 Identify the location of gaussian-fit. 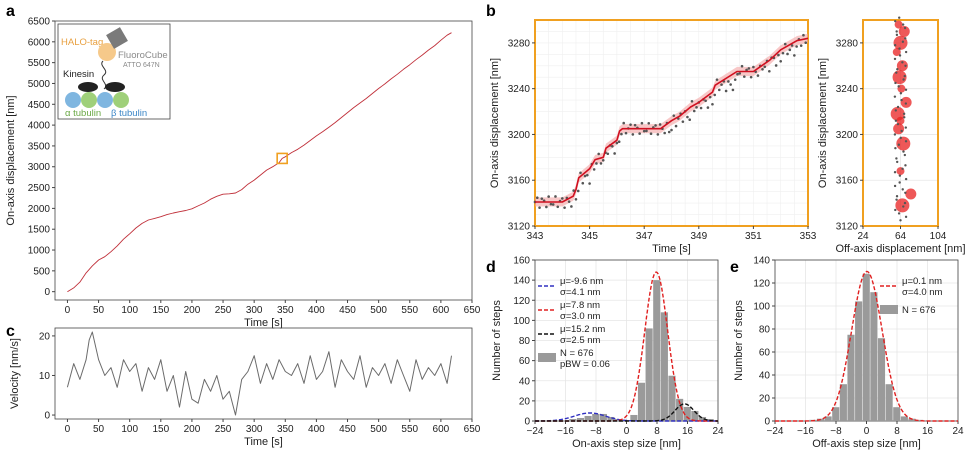
(866, 346).